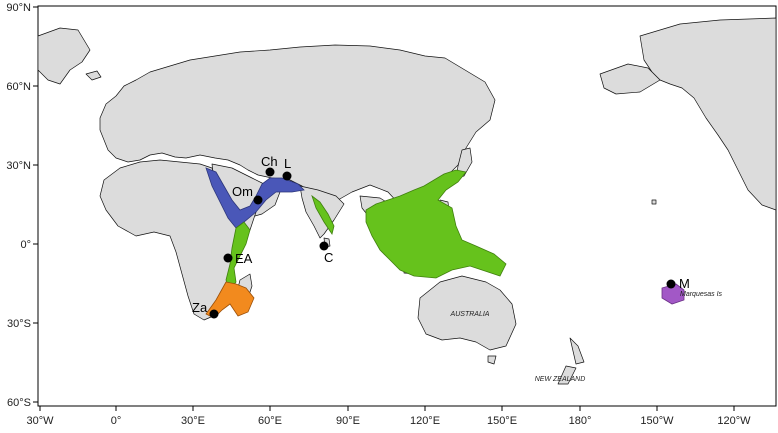 The height and width of the screenshot is (433, 778). I want to click on lat-label: 90°N, so click(18, 8).